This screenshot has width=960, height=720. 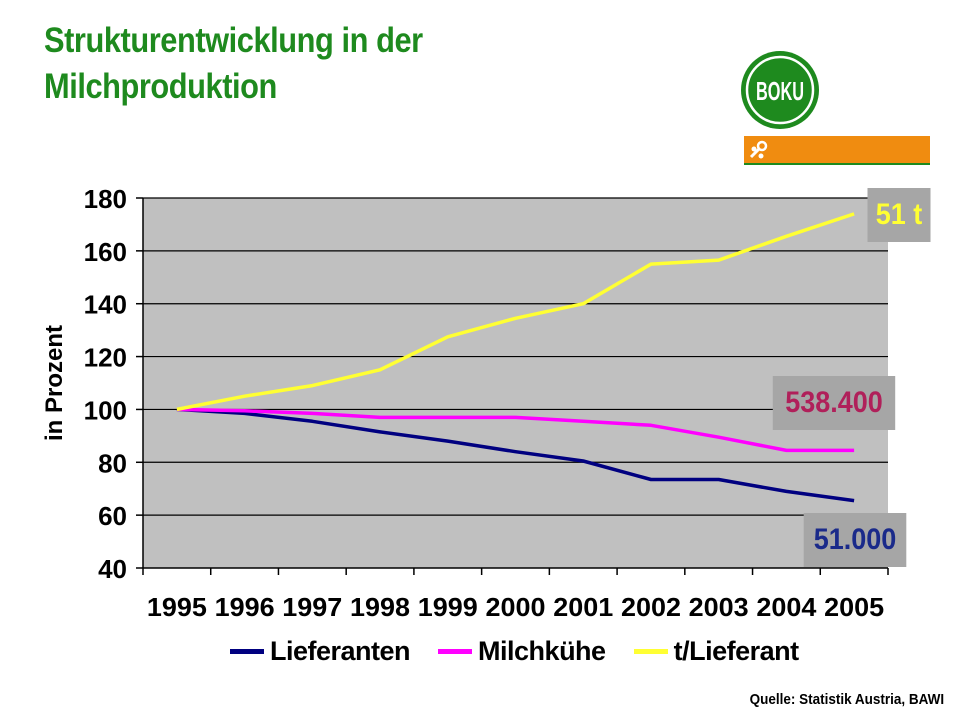 What do you see at coordinates (112, 569) in the screenshot?
I see `y-tick-label: 40` at bounding box center [112, 569].